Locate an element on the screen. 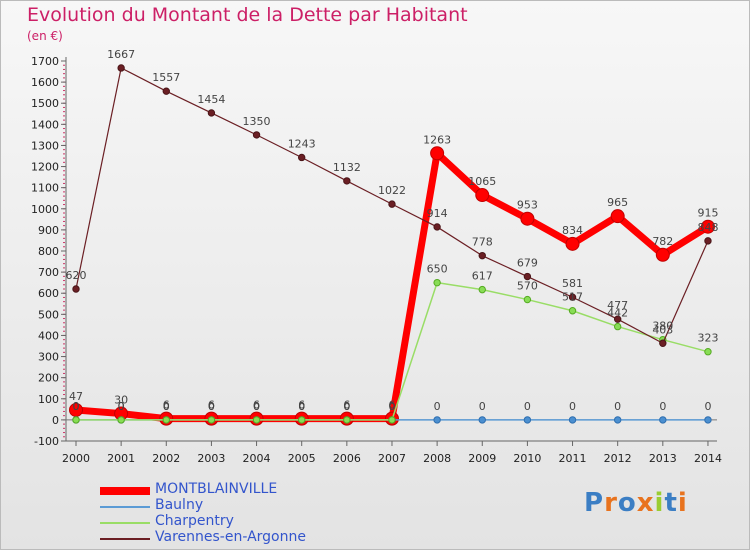  logo-letter: x is located at coordinates (645, 503).